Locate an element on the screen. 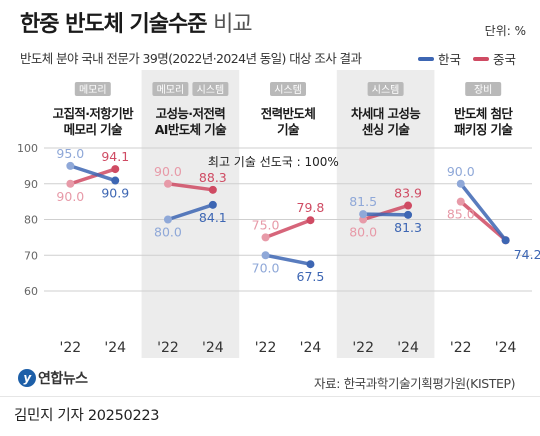 The height and width of the screenshot is (436, 540). korea-value-label-2024: 81.3 is located at coordinates (408, 227).